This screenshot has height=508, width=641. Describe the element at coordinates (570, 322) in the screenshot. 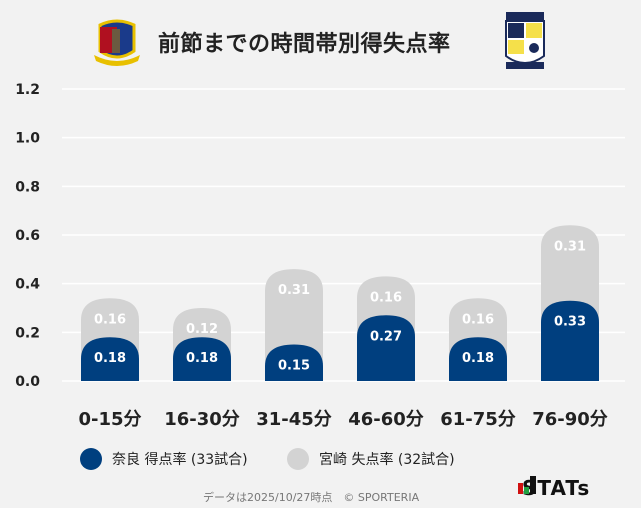

I see `data-label-nara: 0.33` at that location.